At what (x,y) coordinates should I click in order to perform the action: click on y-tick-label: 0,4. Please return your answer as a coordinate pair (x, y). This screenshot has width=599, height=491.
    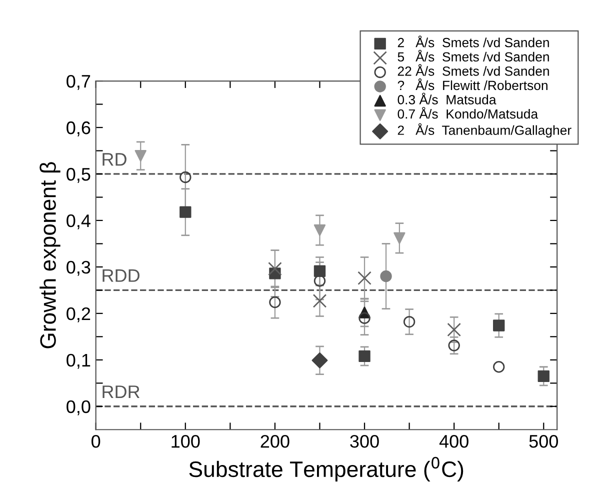
    Looking at the image, I should click on (78, 222).